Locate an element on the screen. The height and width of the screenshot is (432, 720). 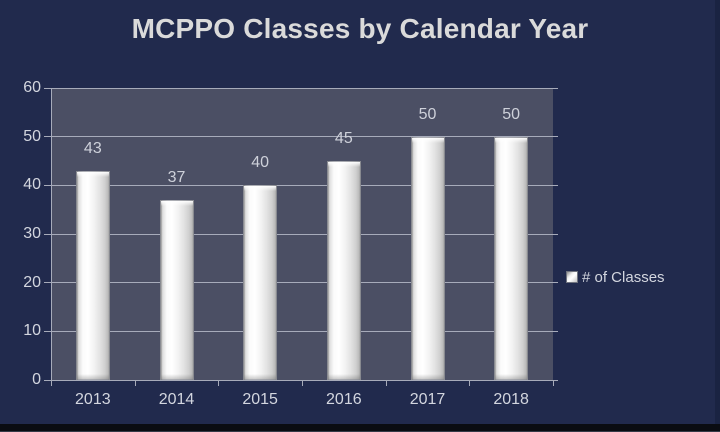
bar-2014 is located at coordinates (176, 289).